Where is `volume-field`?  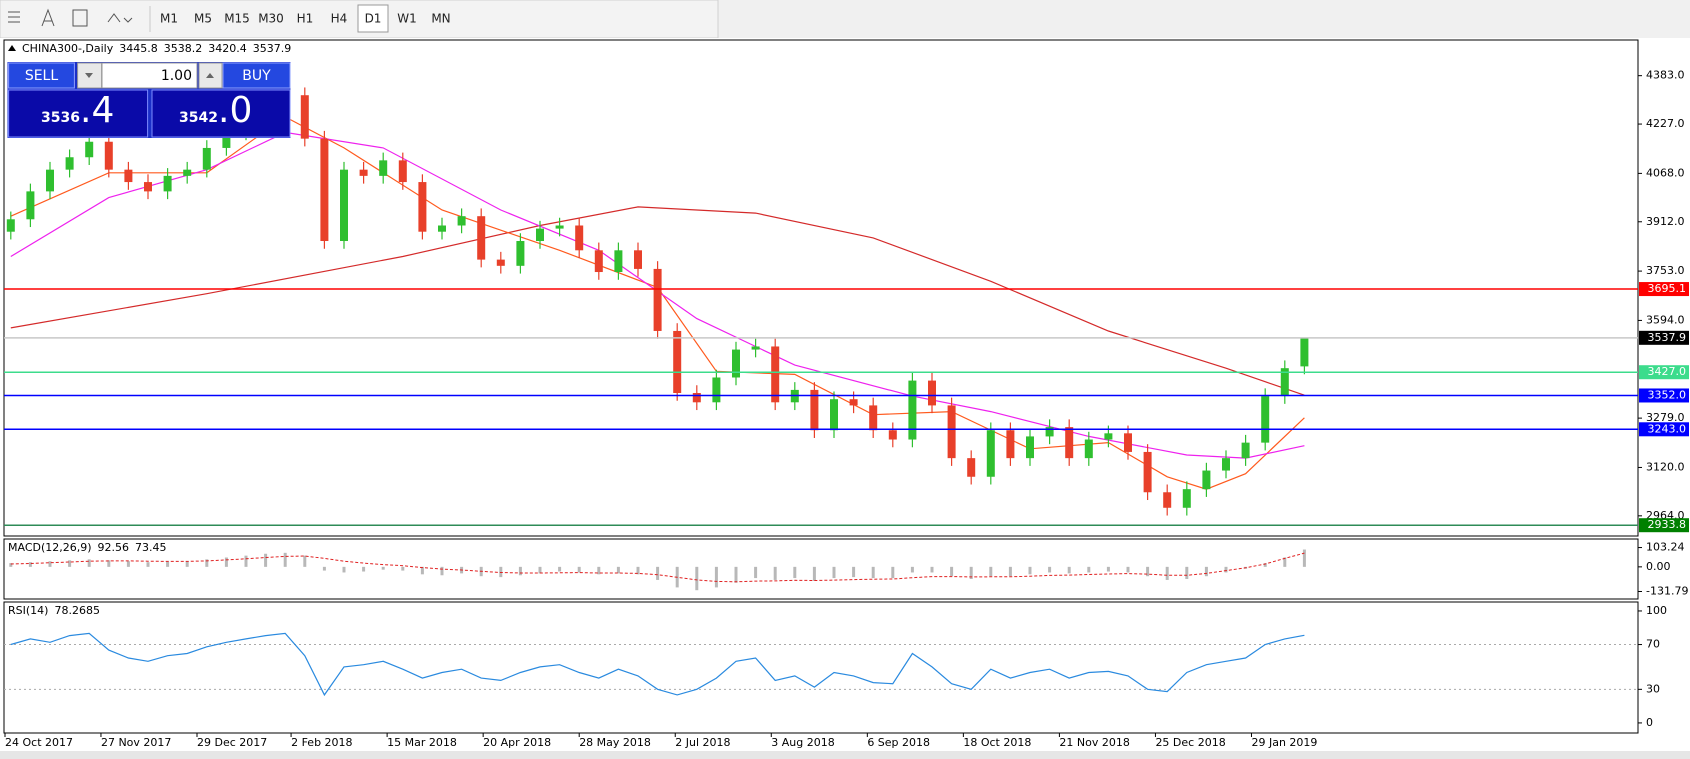
volume-field is located at coordinates (149, 75).